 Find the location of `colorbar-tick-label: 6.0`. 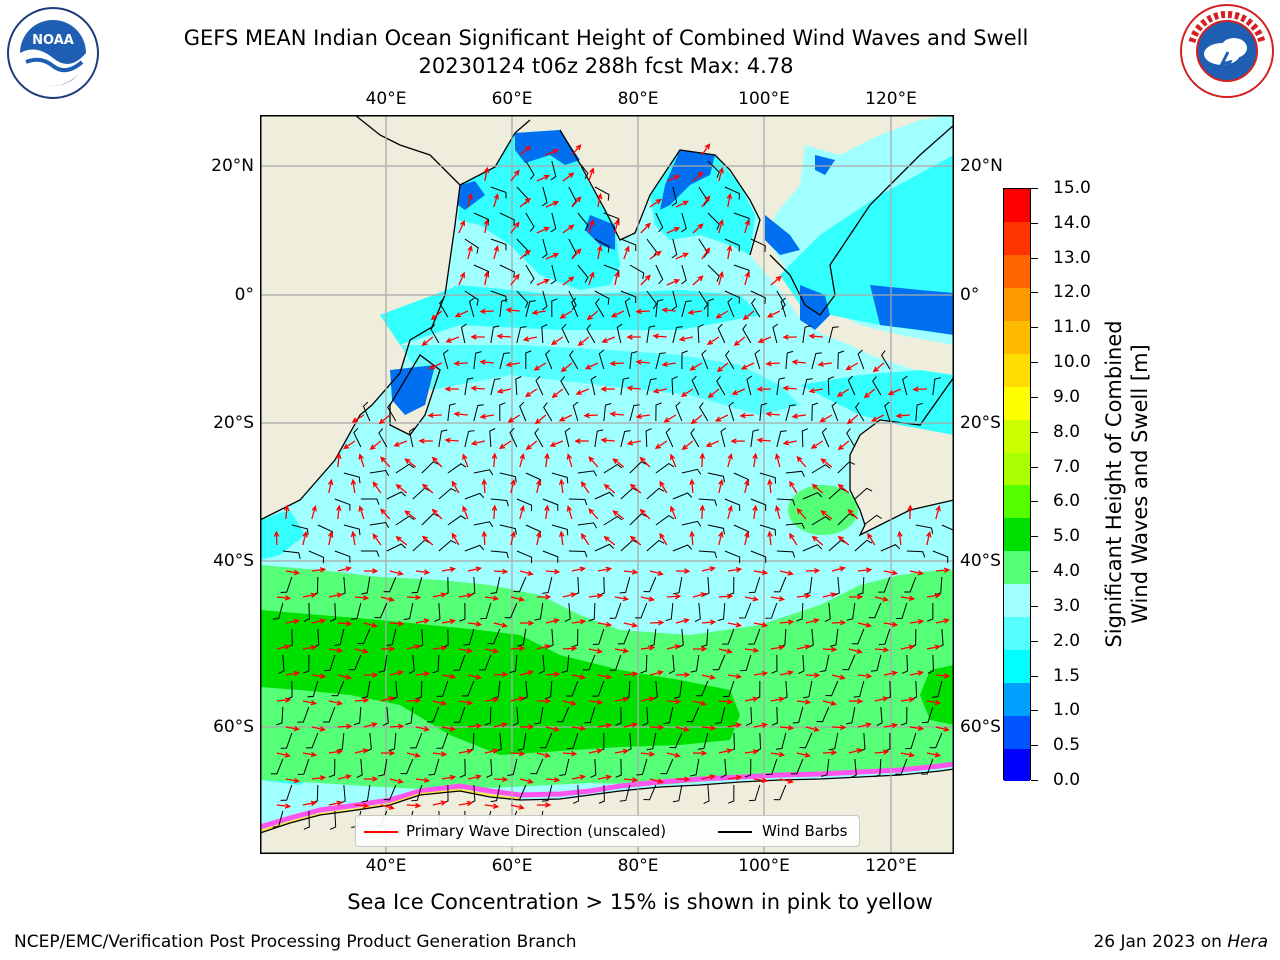

colorbar-tick-label: 6.0 is located at coordinates (1067, 501).